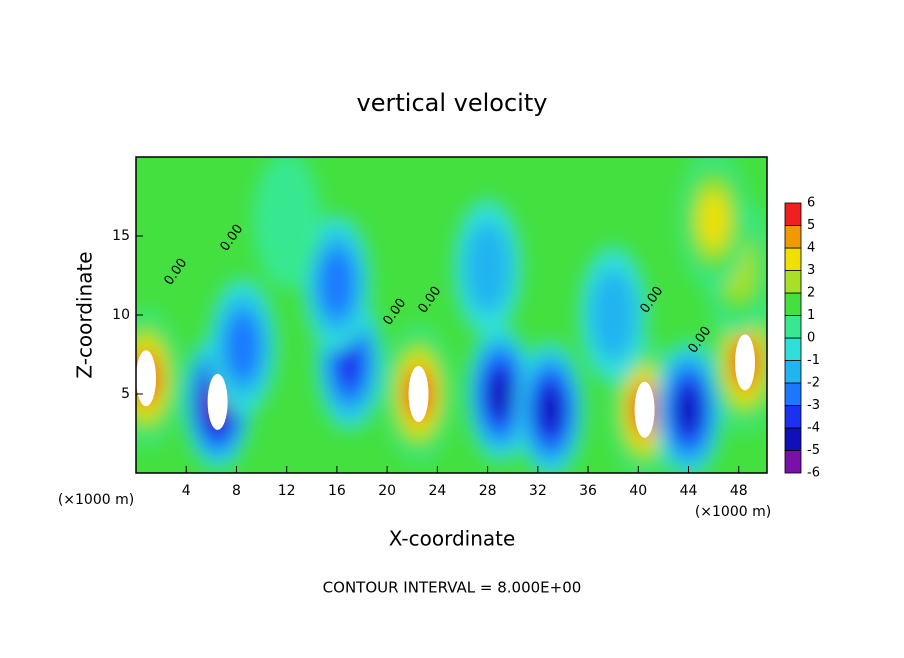  I want to click on colorbar-label: 5, so click(811, 225).